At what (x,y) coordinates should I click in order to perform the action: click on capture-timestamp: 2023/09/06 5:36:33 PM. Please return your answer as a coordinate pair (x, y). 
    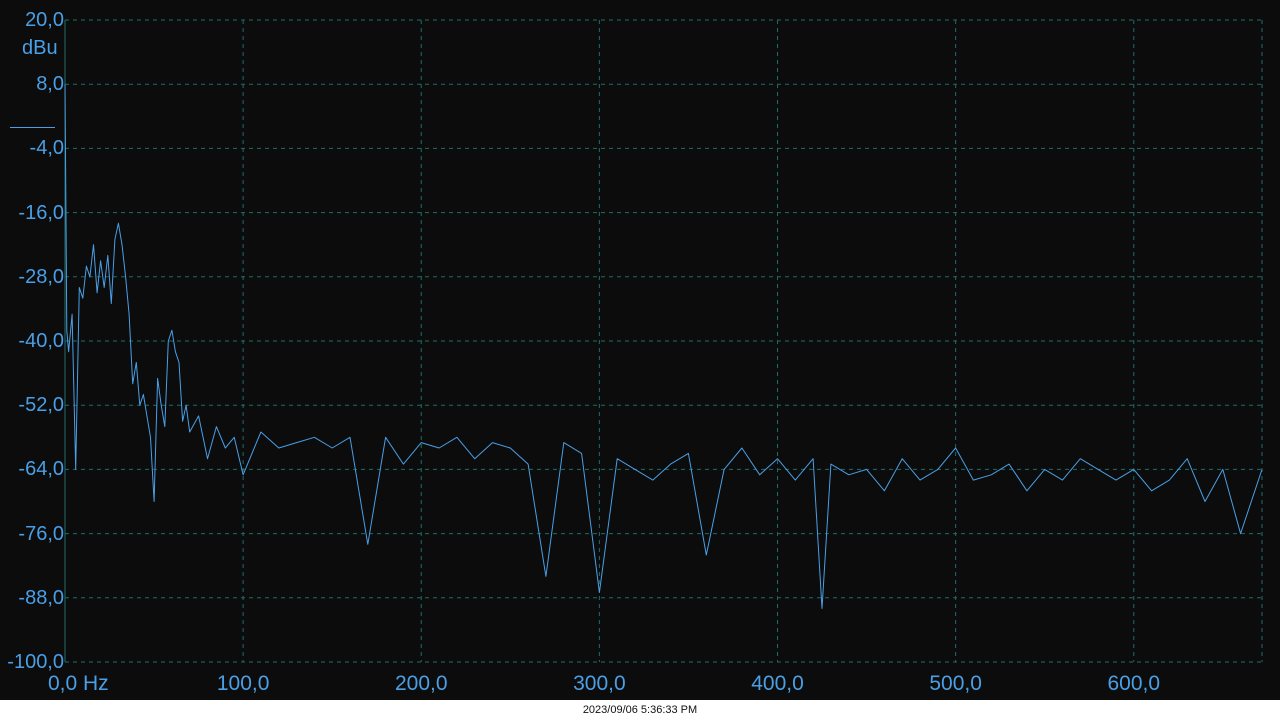
    Looking at the image, I should click on (640, 710).